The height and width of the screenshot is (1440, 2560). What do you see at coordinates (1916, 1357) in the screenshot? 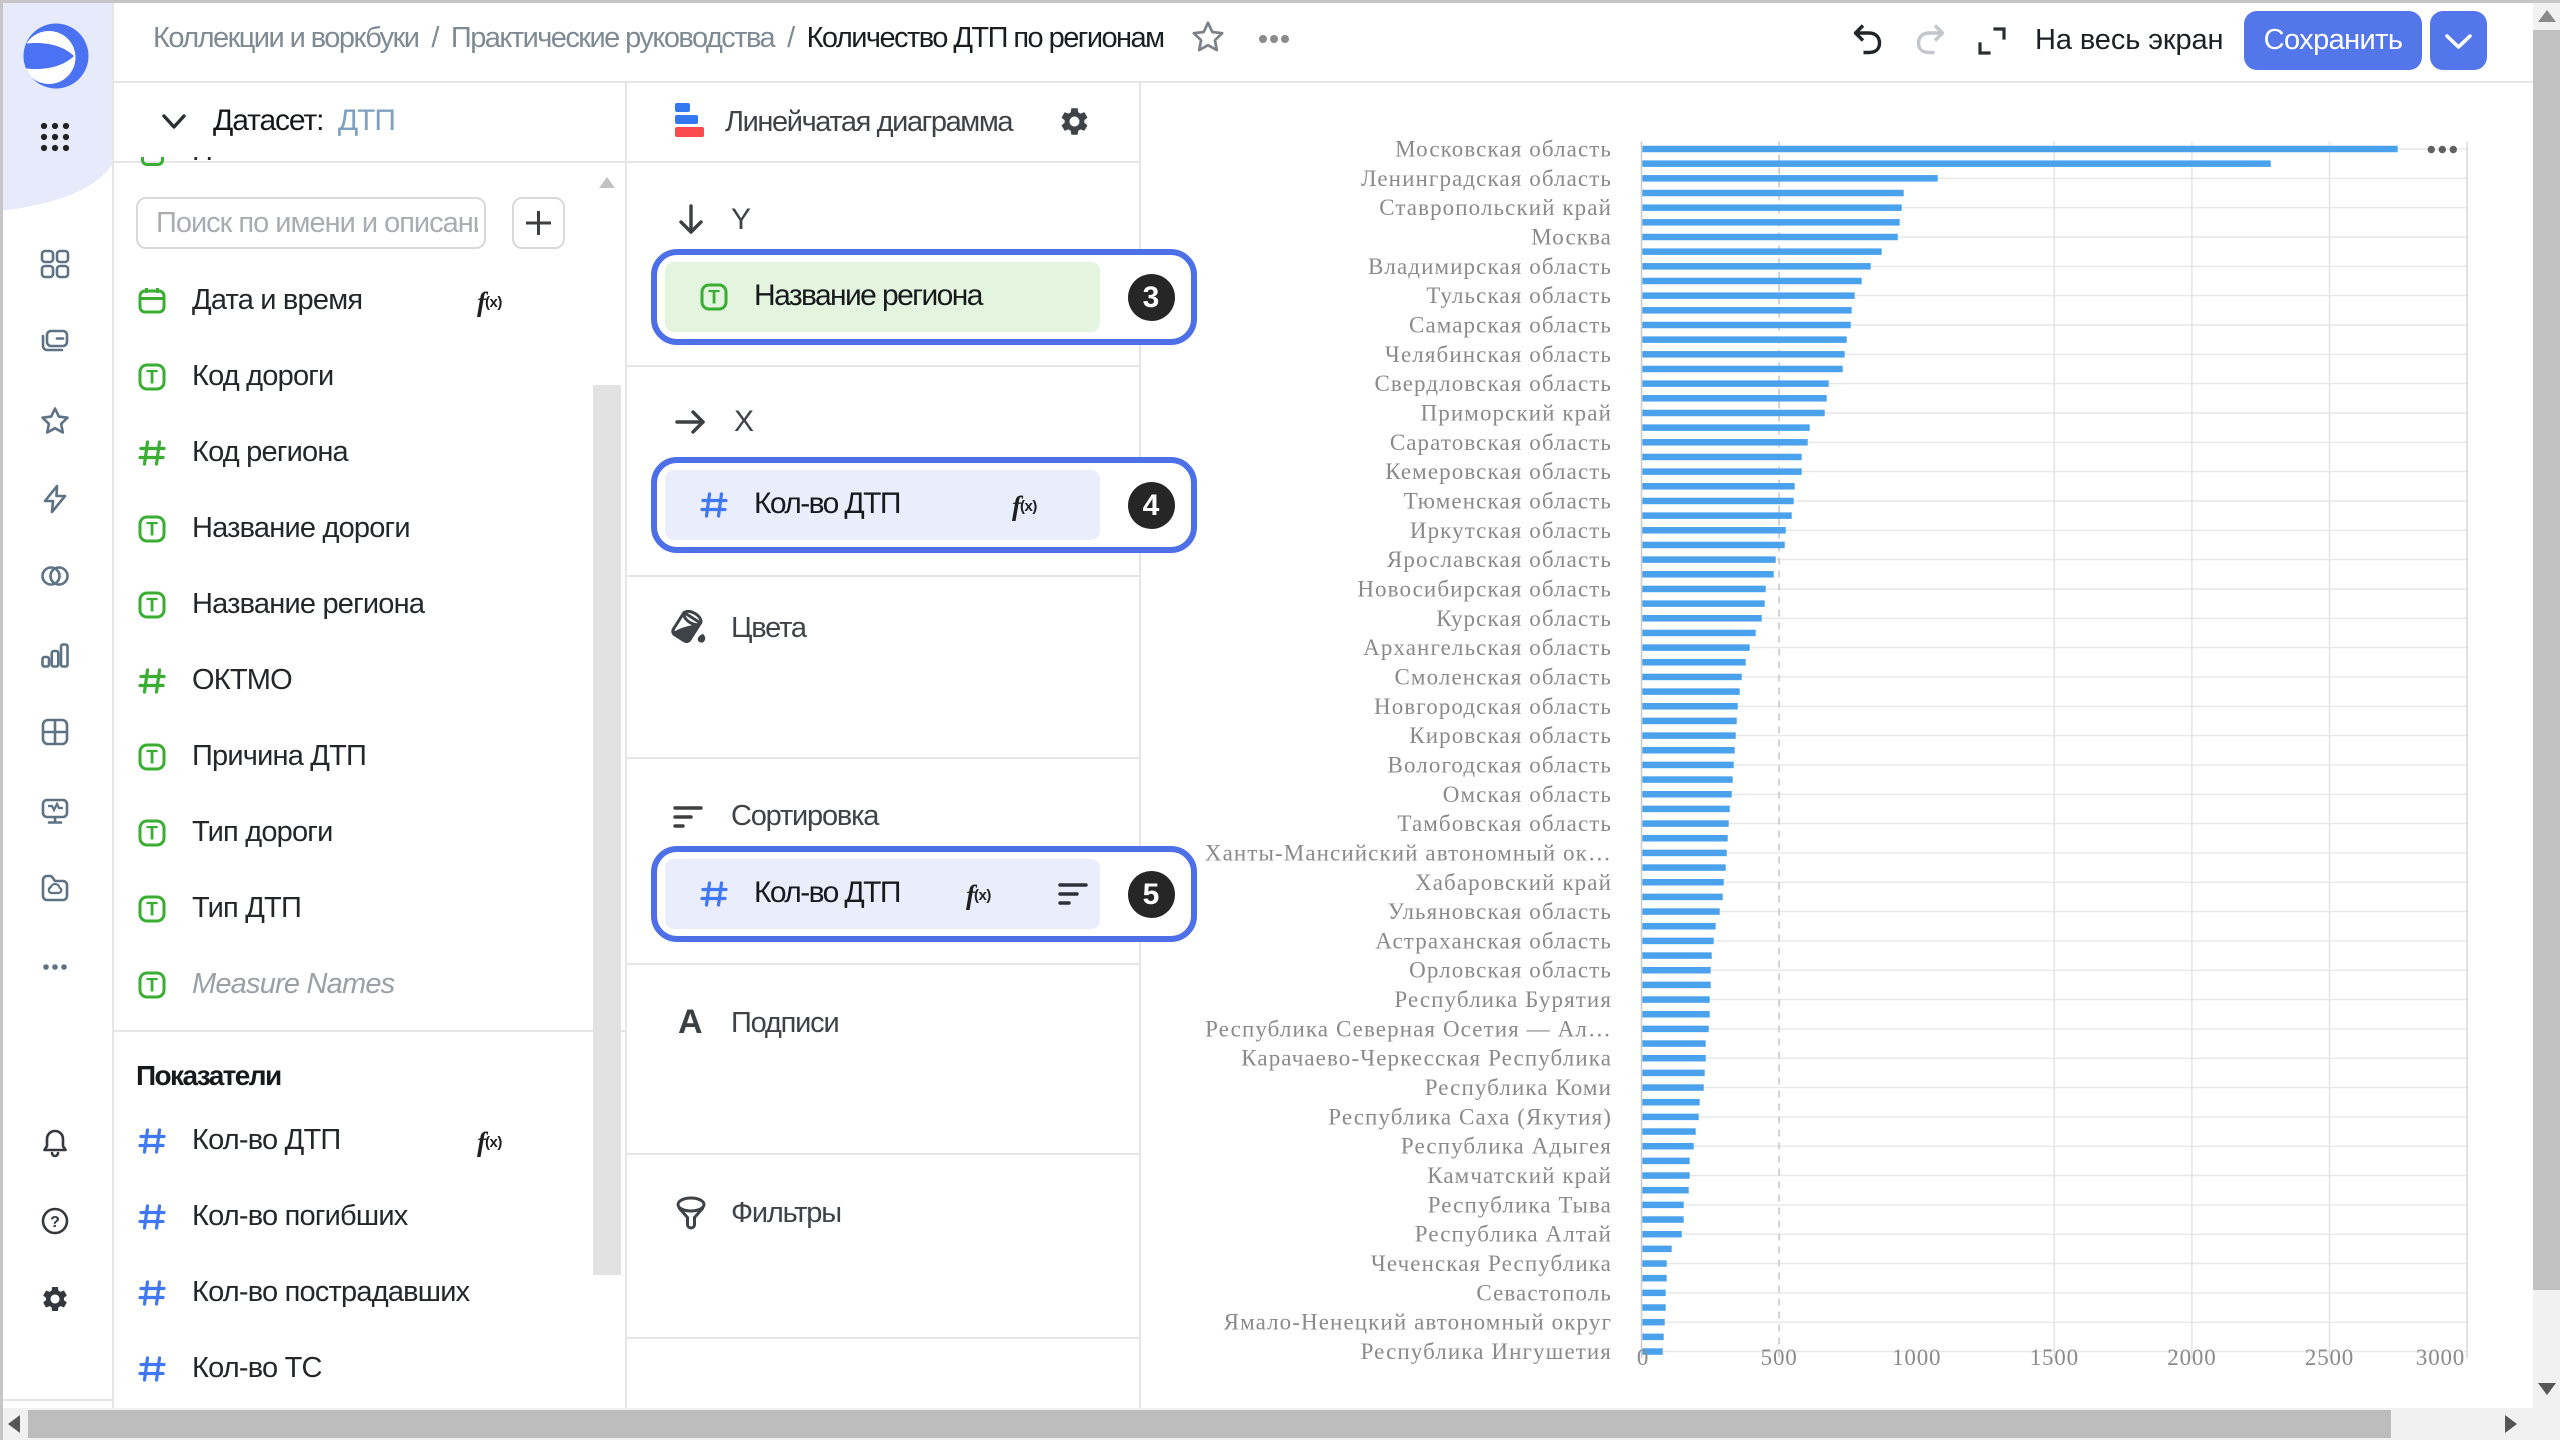
I see `svg-text: 1000` at bounding box center [1916, 1357].